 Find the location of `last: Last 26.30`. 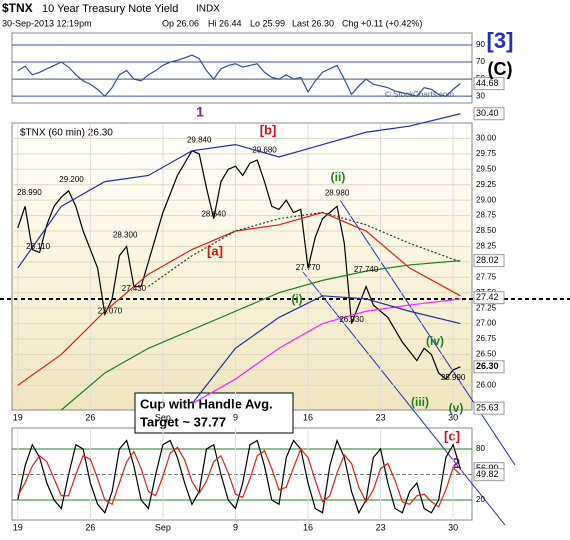

last: Last 26.30 is located at coordinates (313, 23).